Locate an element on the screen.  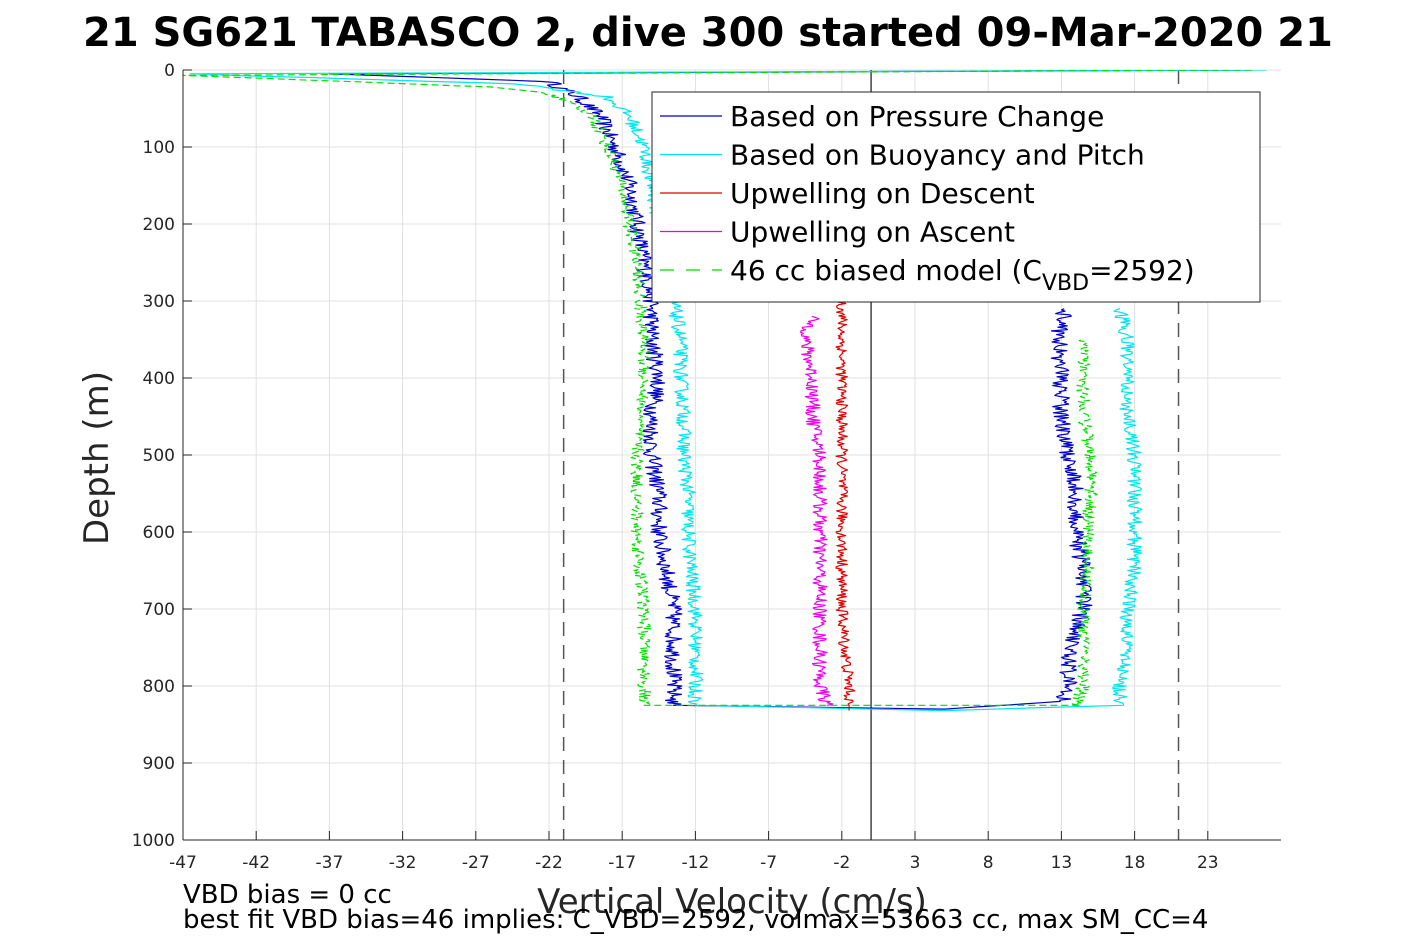
legend-label-subscript: VBD is located at coordinates (1065, 283).